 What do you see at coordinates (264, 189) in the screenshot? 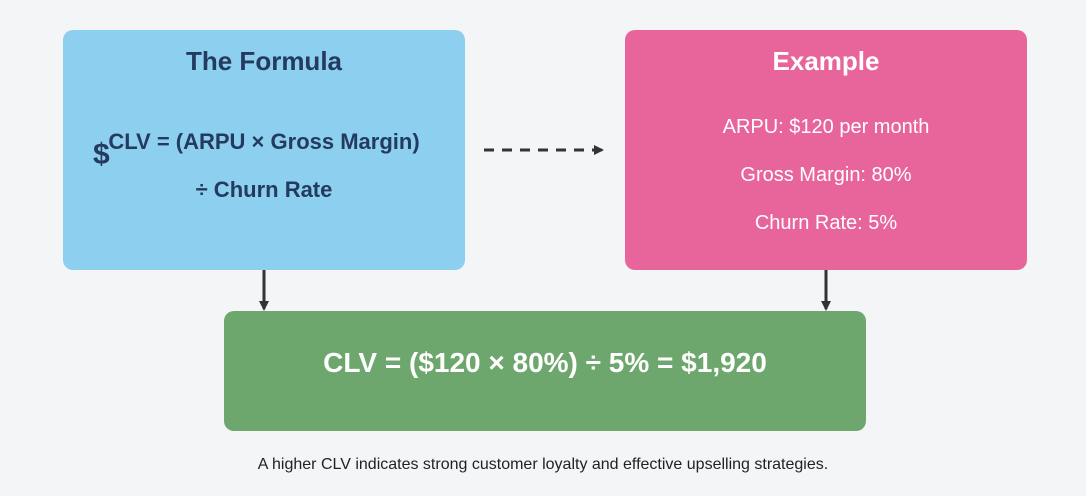
I see `formula-line-2: ÷ Churn Rate` at bounding box center [264, 189].